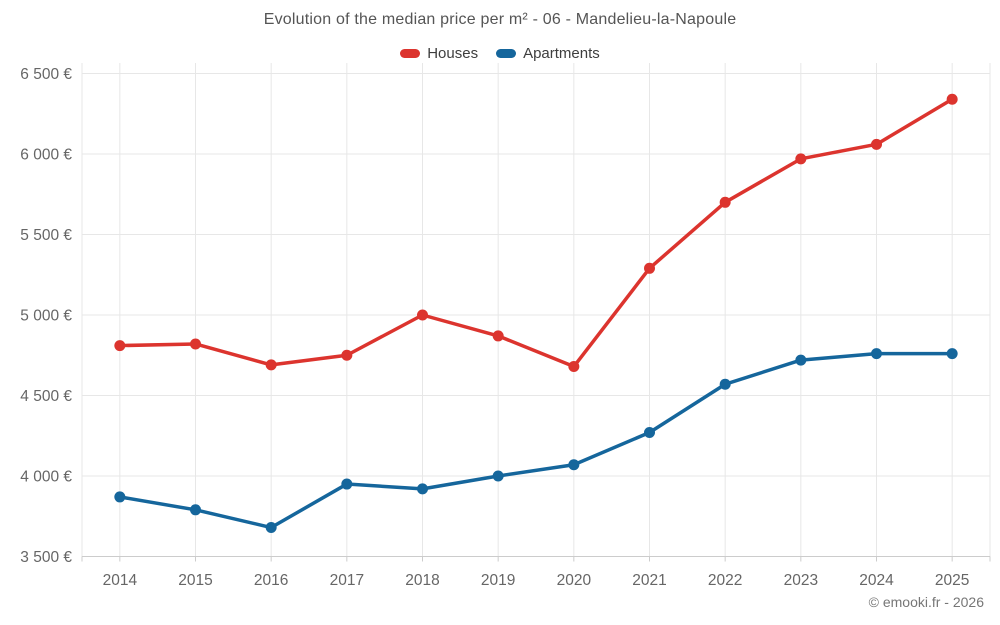  What do you see at coordinates (498, 336) in the screenshot?
I see `data-point-houses-2019` at bounding box center [498, 336].